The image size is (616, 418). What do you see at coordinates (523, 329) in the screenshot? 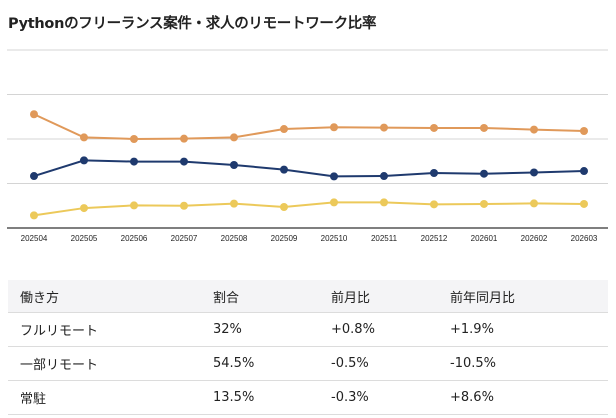
I see `cell-yoy: +1.9%` at bounding box center [523, 329].